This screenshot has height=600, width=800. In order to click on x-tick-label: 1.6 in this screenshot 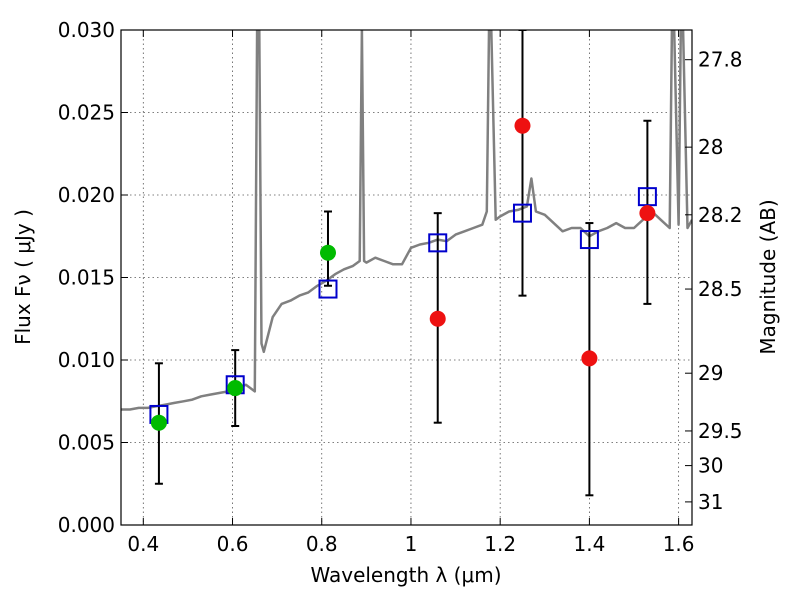, I will do `click(679, 544)`.